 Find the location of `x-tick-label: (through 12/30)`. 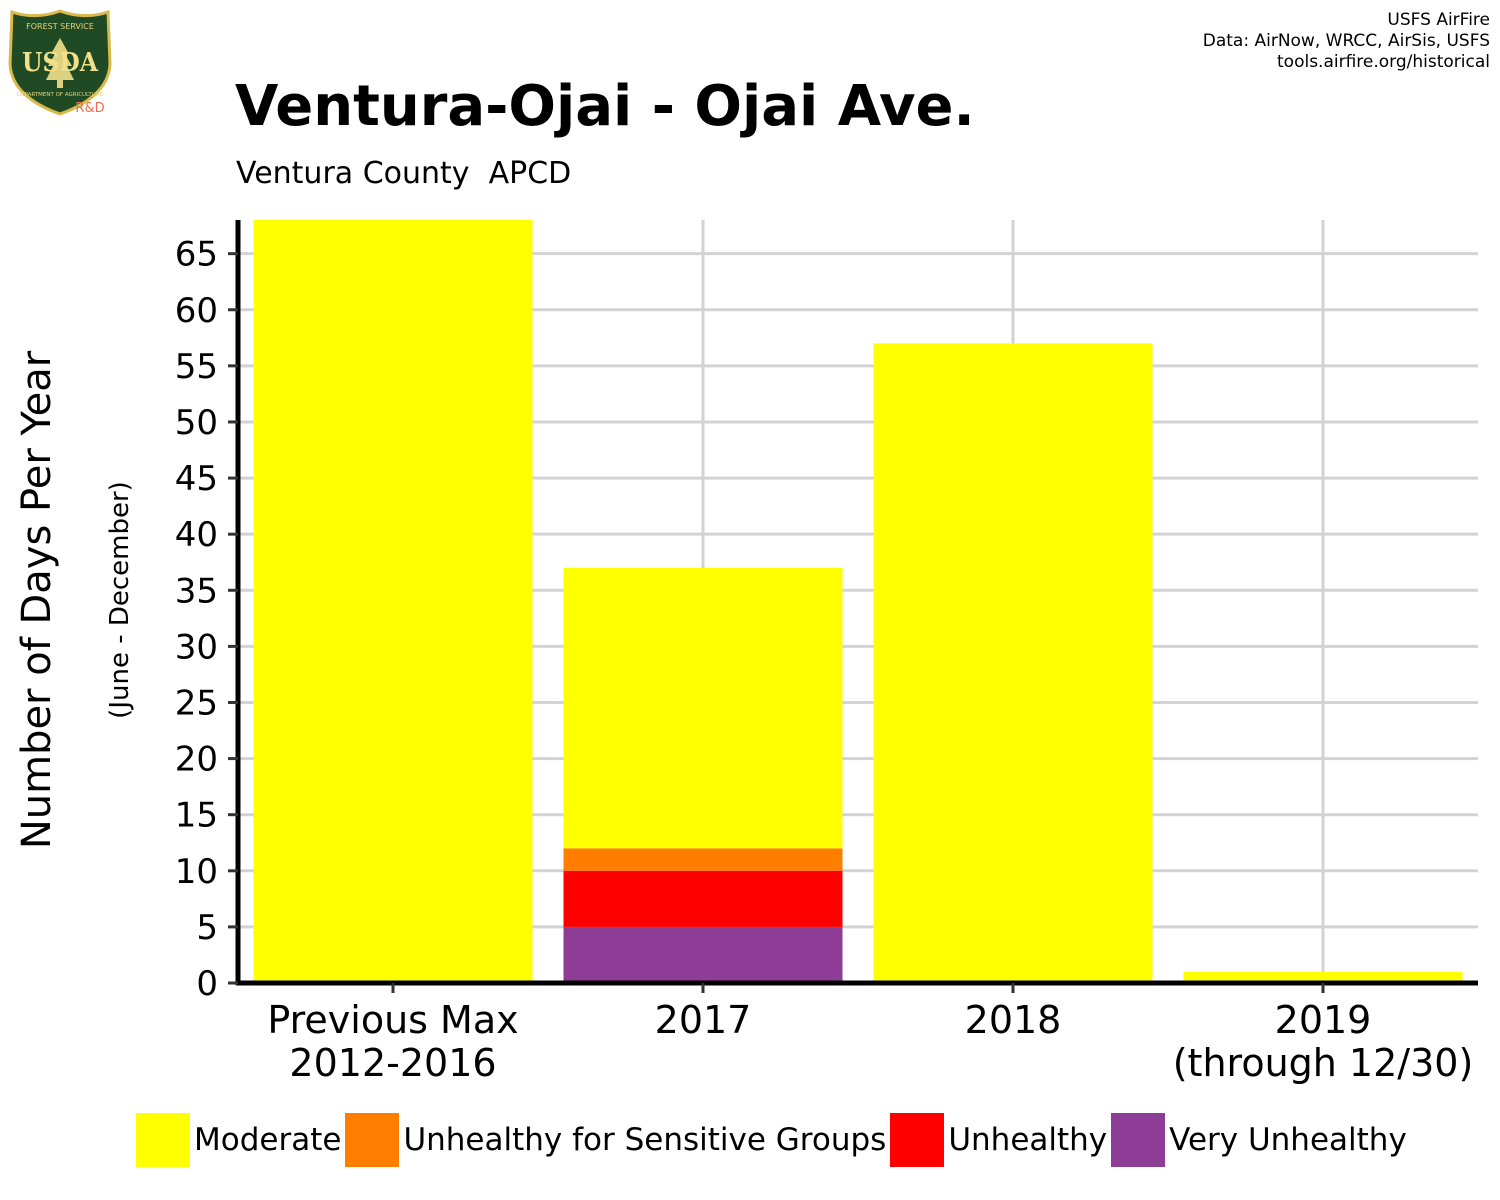

x-tick-label: (through 12/30) is located at coordinates (1323, 1063).